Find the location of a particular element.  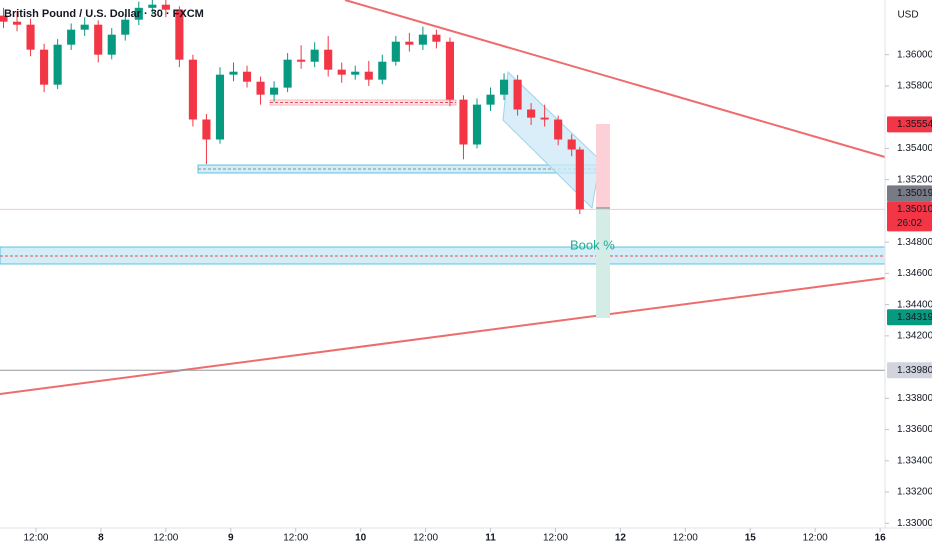

price-tags: 1.33980 1.34319 1.35010 26:02 1.35019 1.35554 is located at coordinates (909, 247).